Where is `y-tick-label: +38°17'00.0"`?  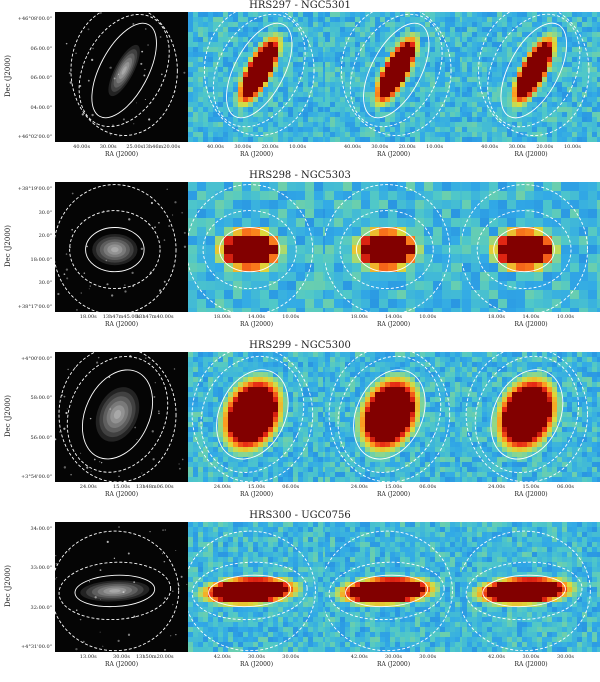 y-tick-label: +38°17'00.0" is located at coordinates (34, 307).